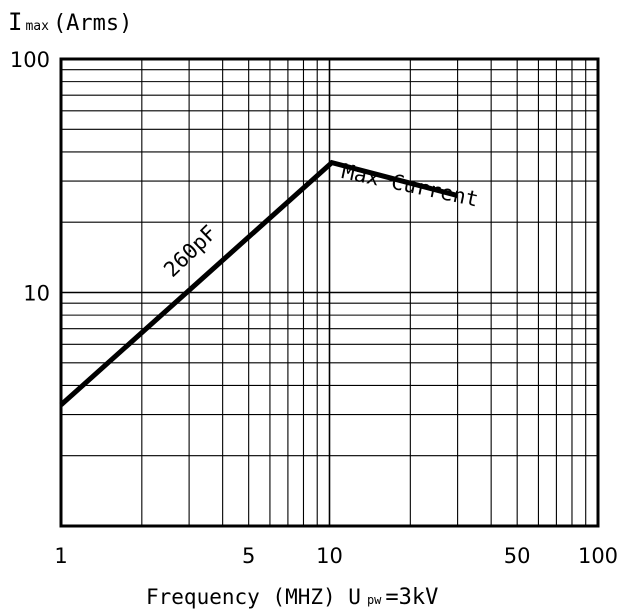 The height and width of the screenshot is (612, 627). Describe the element at coordinates (411, 597) in the screenshot. I see `x-title-tail: =3kV` at that location.